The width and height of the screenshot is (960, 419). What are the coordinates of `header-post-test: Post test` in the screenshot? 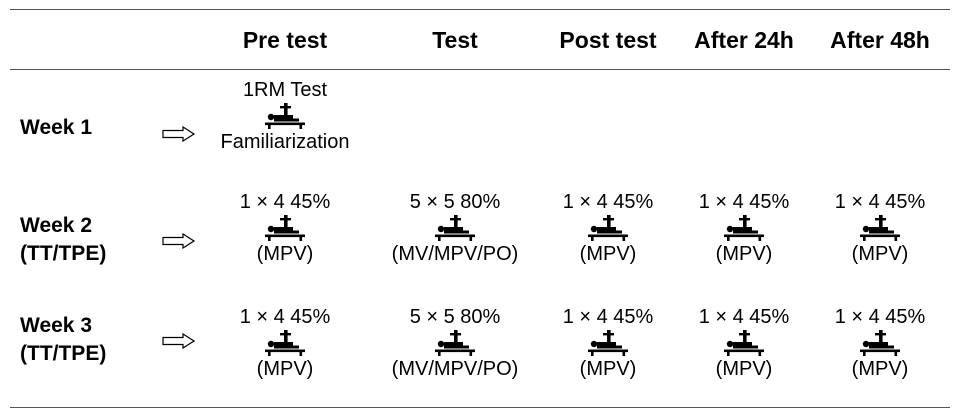 It's located at (608, 40).